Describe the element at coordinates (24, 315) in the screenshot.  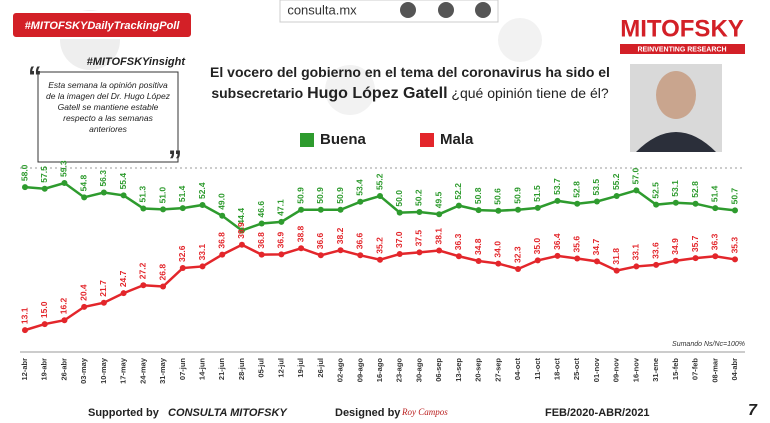
I see `data-label: 13.1` at that location.